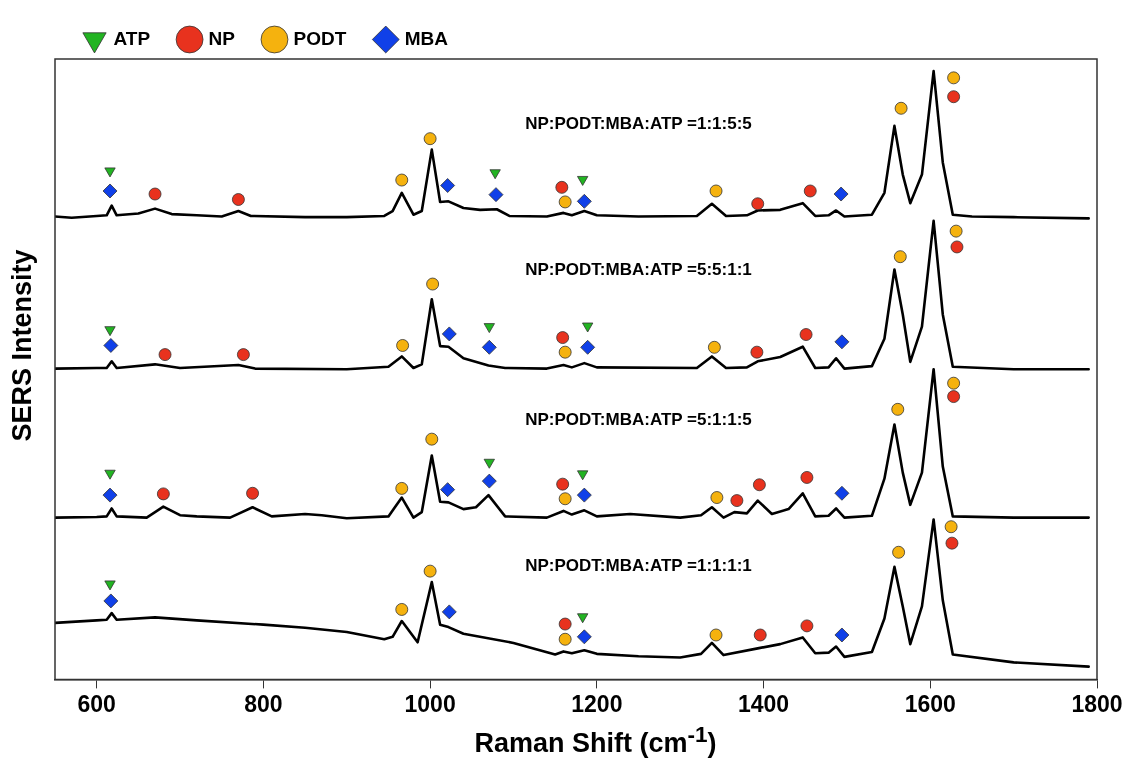  I want to click on legend-label: ATP, so click(132, 38).